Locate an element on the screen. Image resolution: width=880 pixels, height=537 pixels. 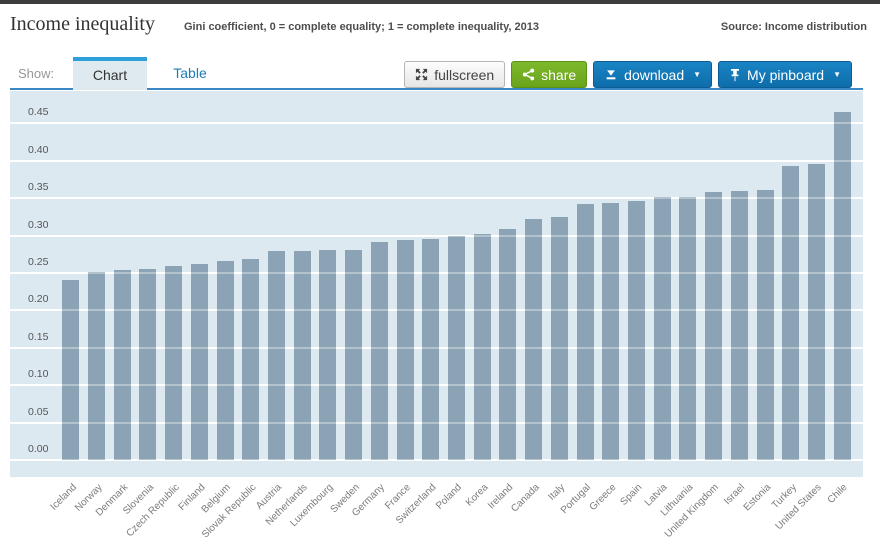
bar-netherlands is located at coordinates (302, 355).